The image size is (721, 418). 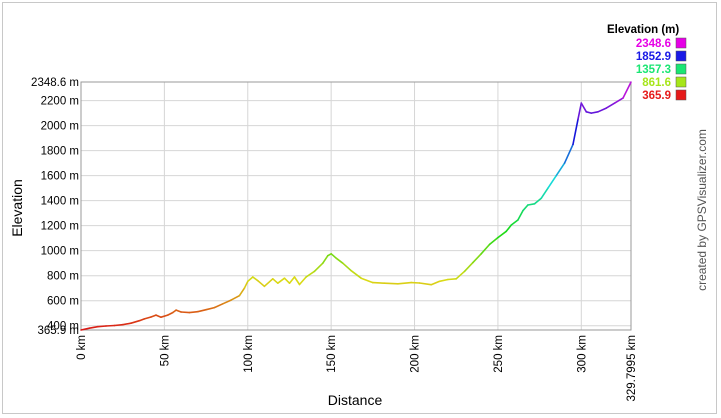 What do you see at coordinates (60, 177) in the screenshot?
I see `y-tick-label: 1600 m` at bounding box center [60, 177].